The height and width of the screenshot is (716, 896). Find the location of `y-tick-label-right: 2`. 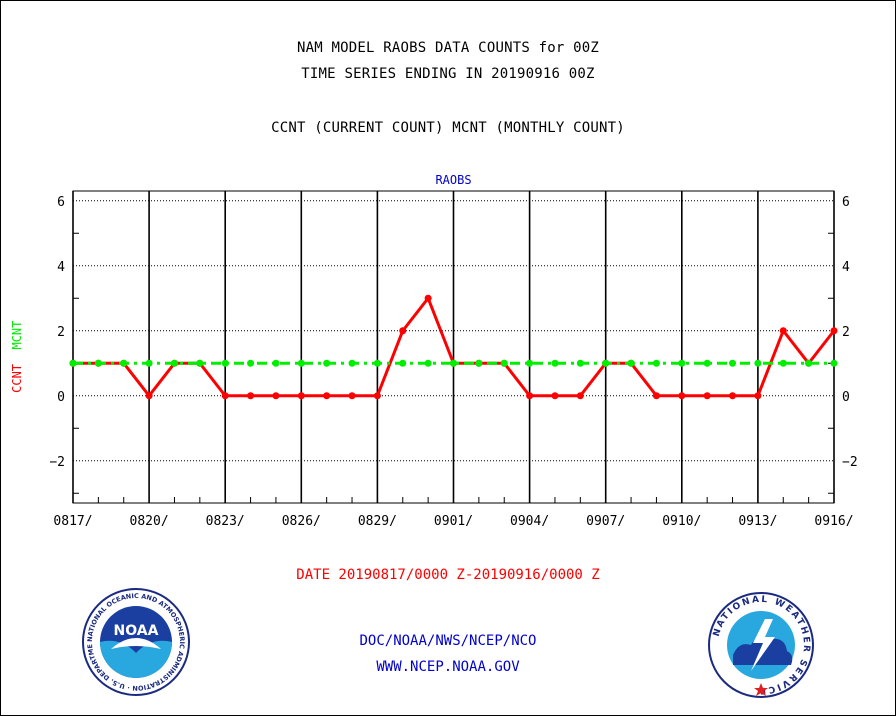

y-tick-label-right: 2 is located at coordinates (846, 332).